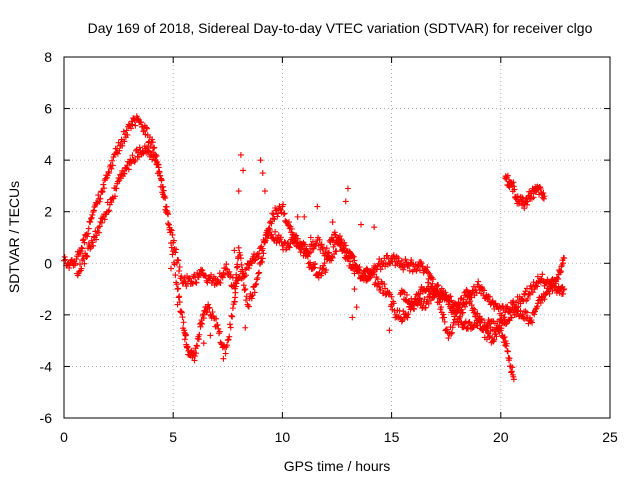 Image resolution: width=640 pixels, height=480 pixels. I want to click on x-tick-label: 20, so click(501, 437).